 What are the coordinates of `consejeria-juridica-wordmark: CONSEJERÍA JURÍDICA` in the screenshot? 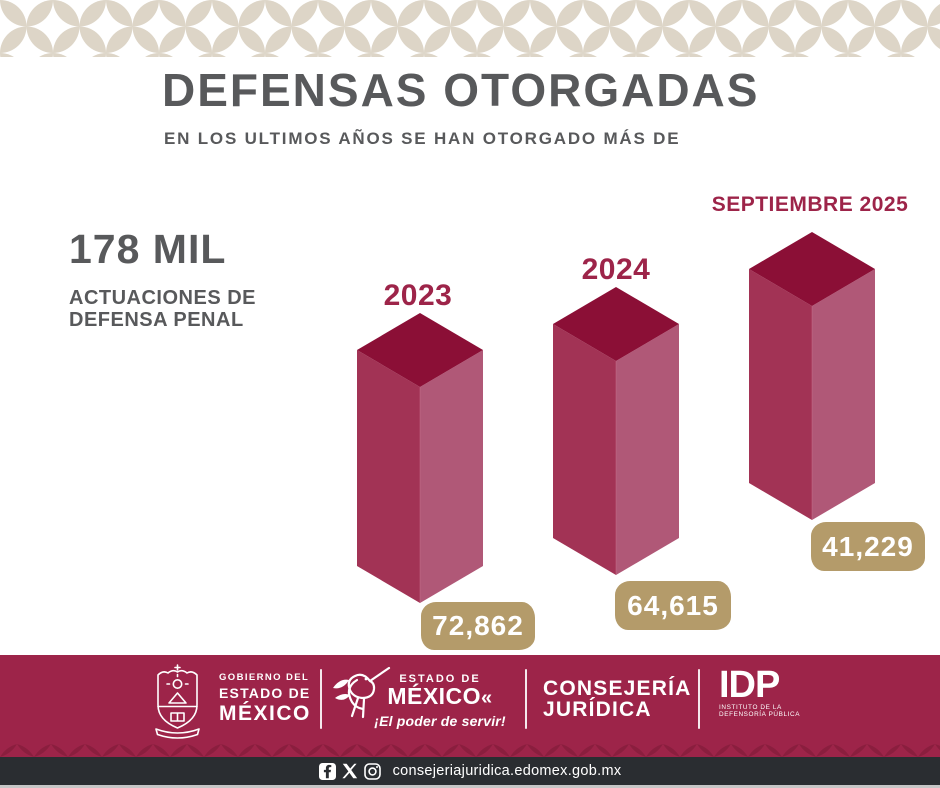 It's located at (617, 699).